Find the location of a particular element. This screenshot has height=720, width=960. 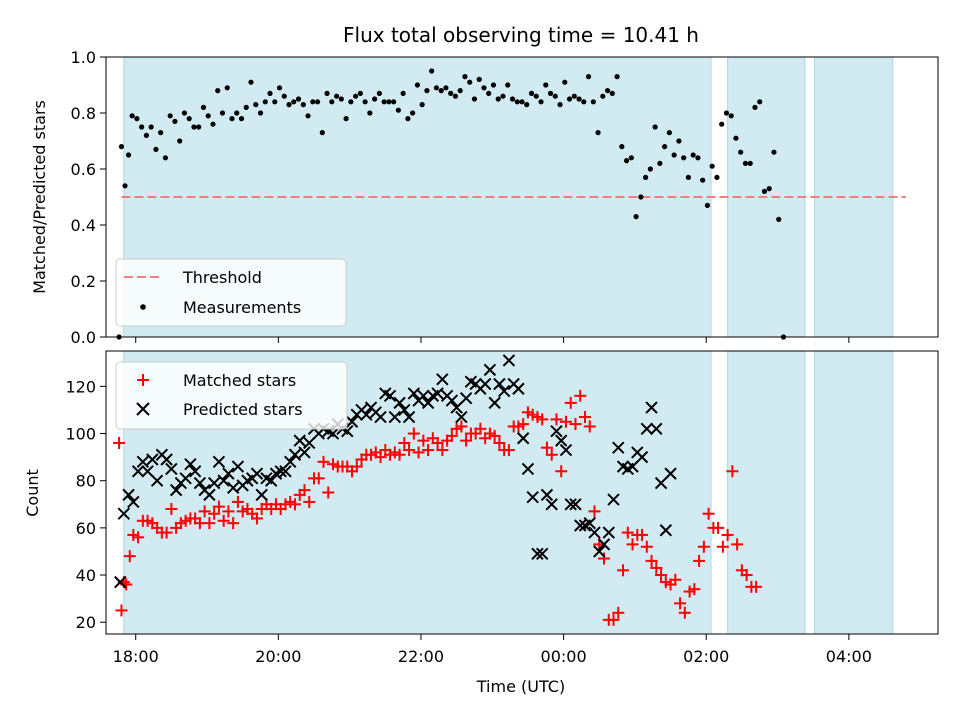

bottom-legend: Matched stars Predicted stars is located at coordinates (231, 395).